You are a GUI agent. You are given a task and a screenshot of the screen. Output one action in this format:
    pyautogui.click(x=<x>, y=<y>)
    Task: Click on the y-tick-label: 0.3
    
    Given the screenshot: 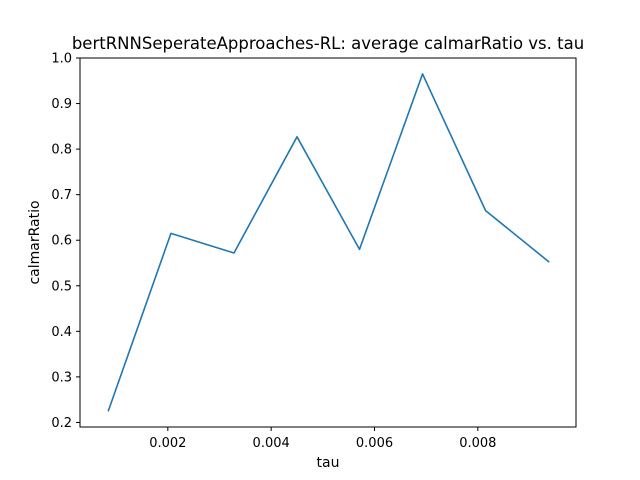 What is the action you would take?
    pyautogui.click(x=61, y=377)
    